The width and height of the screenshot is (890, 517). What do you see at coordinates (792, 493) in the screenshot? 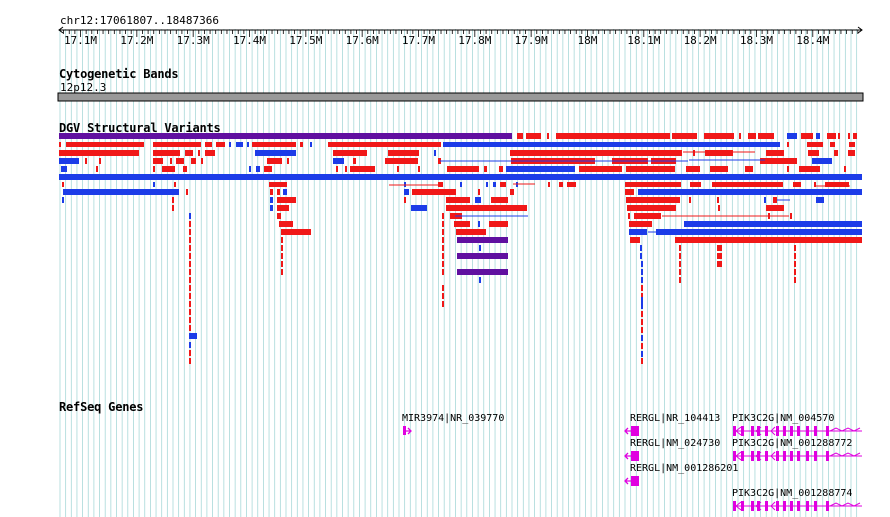
I see `gene-label: PIK3C2G|NM_001288774` at bounding box center [792, 493].